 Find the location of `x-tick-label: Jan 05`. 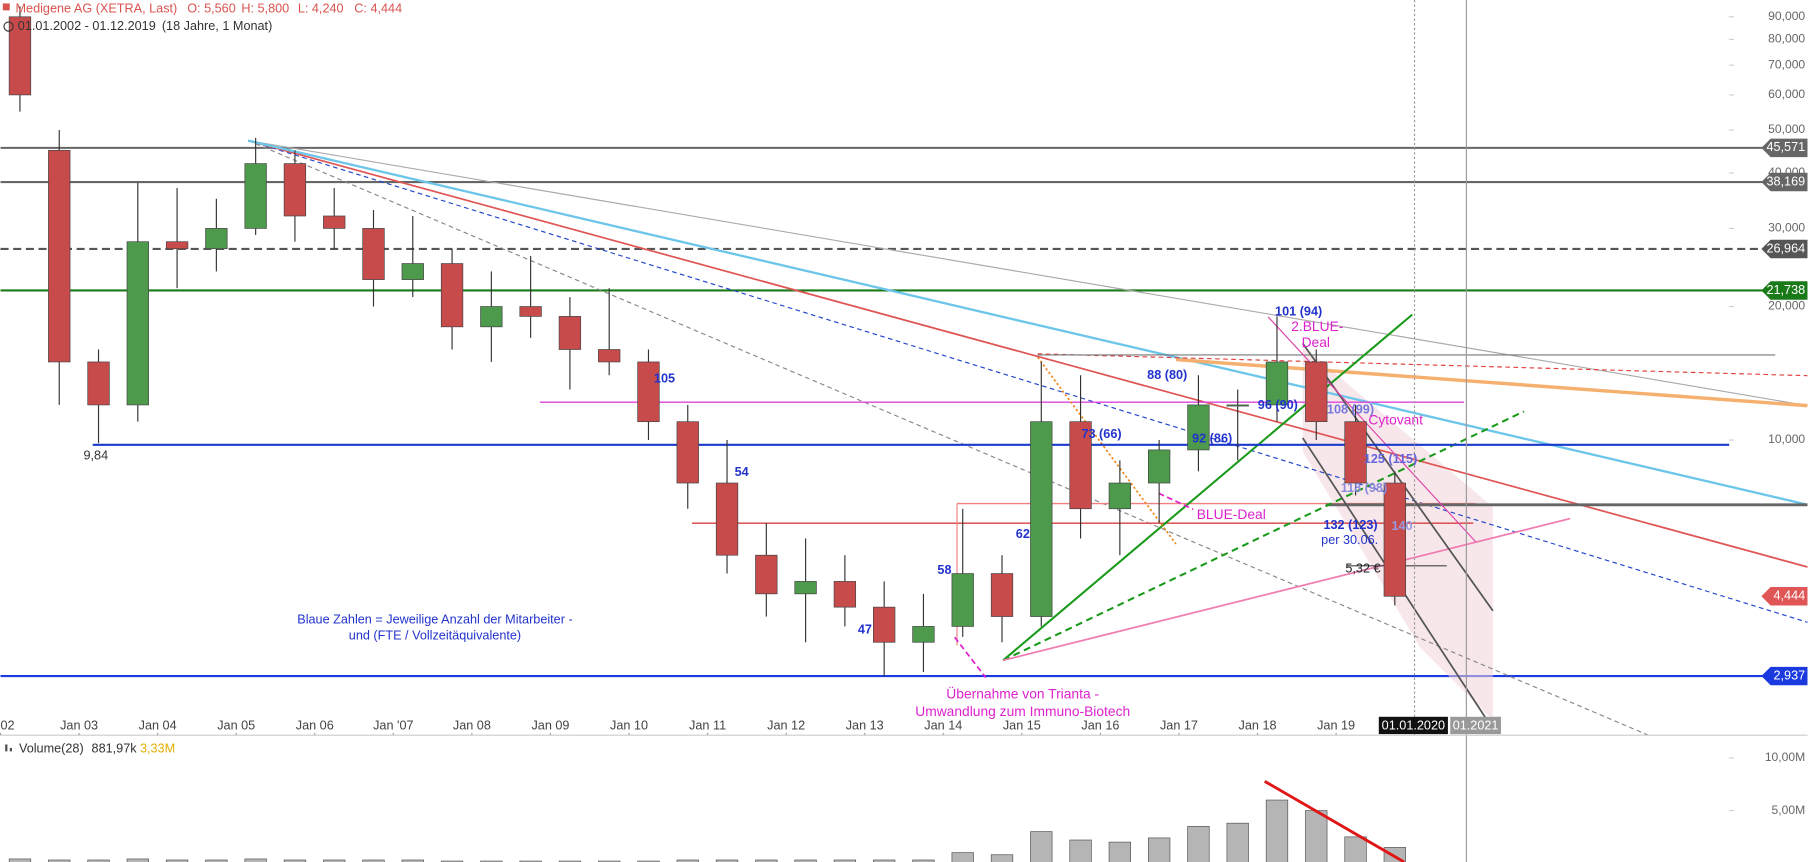

x-tick-label: Jan 05 is located at coordinates (236, 725).